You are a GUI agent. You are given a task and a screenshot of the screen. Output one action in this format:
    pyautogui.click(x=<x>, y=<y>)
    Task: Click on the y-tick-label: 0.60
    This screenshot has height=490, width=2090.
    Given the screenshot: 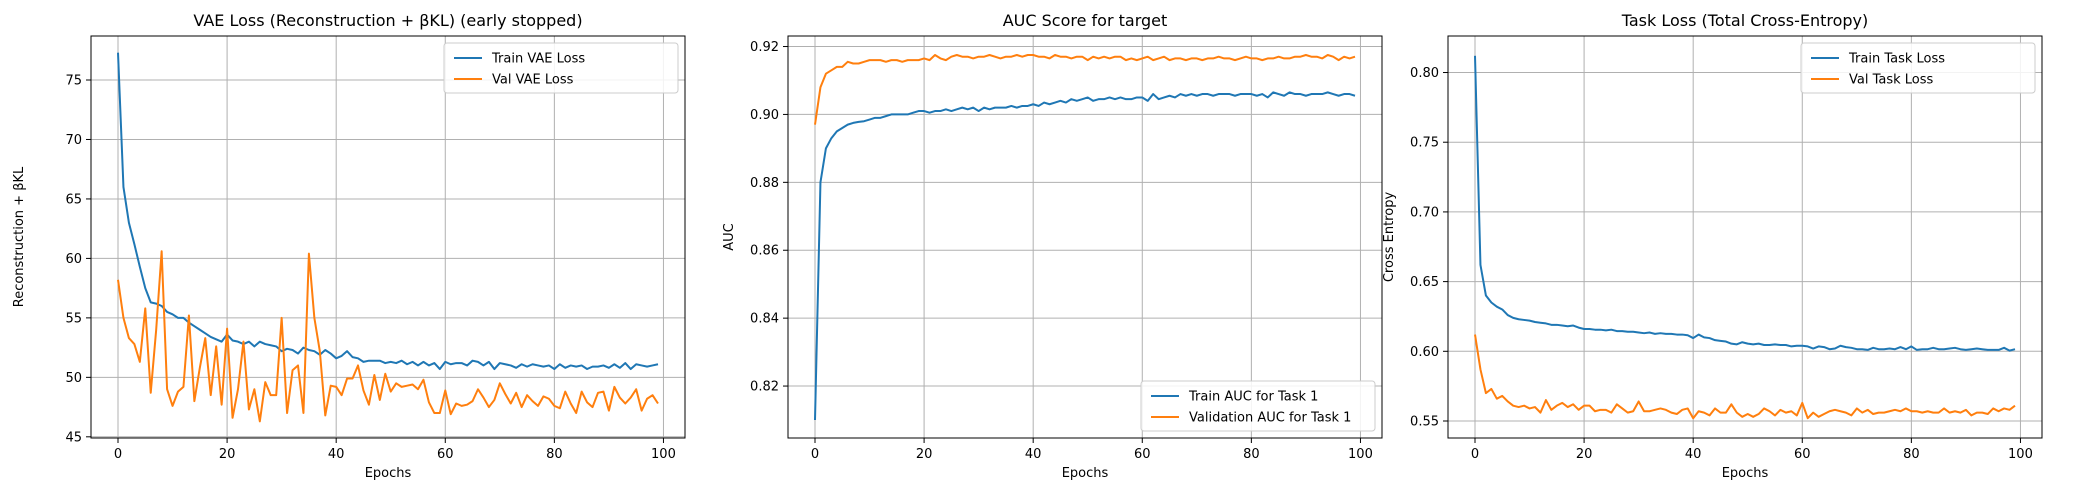 What is the action you would take?
    pyautogui.click(x=1424, y=352)
    